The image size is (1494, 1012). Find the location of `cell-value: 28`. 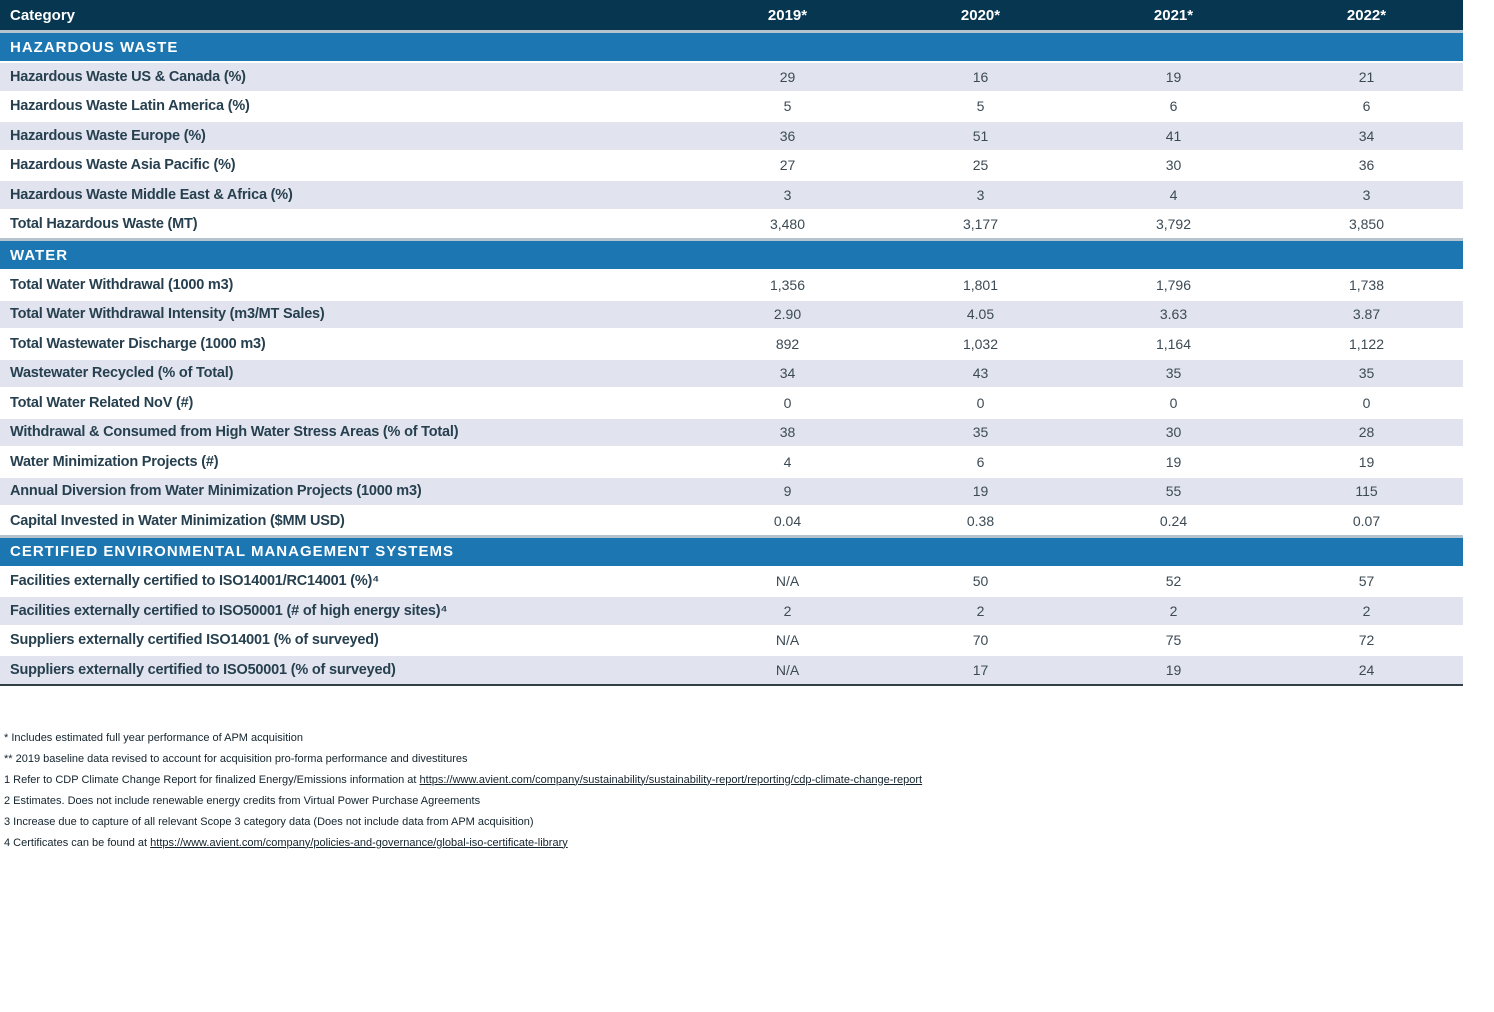

cell-value: 28 is located at coordinates (1366, 432).